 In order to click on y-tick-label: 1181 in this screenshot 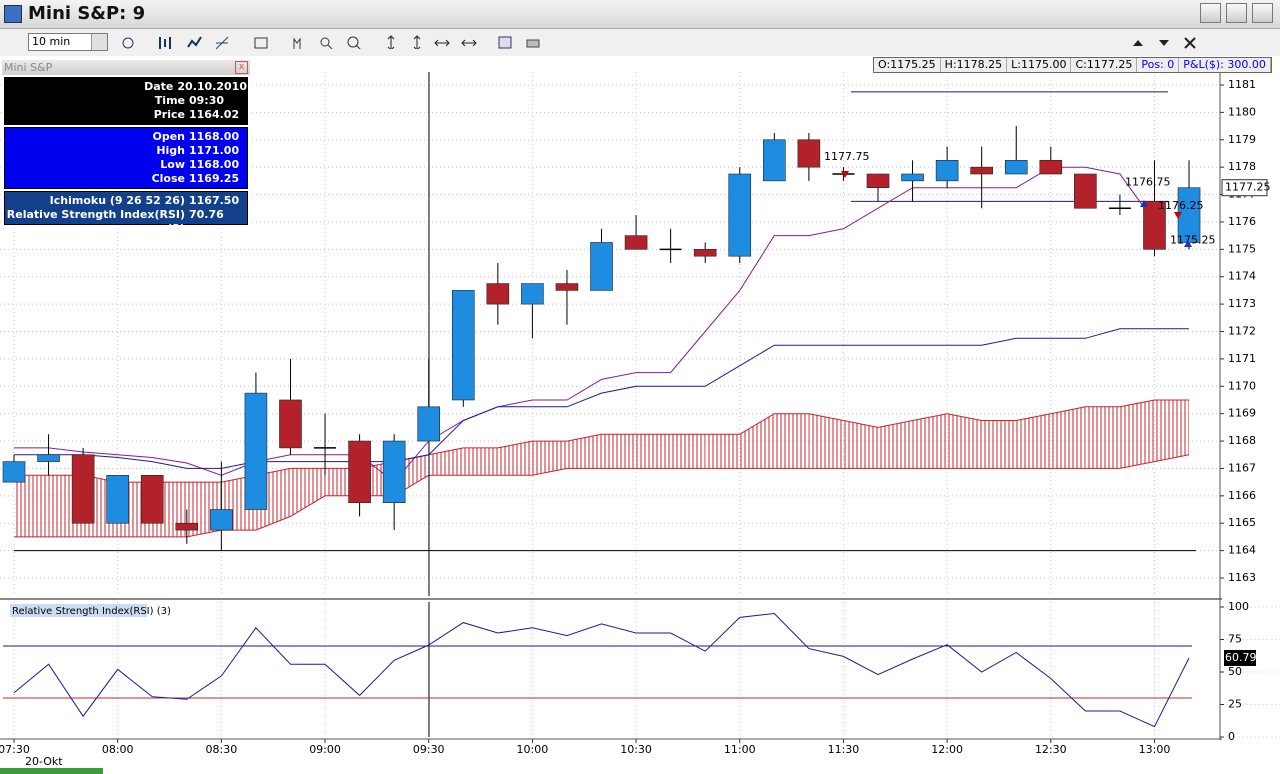, I will do `click(1242, 84)`.